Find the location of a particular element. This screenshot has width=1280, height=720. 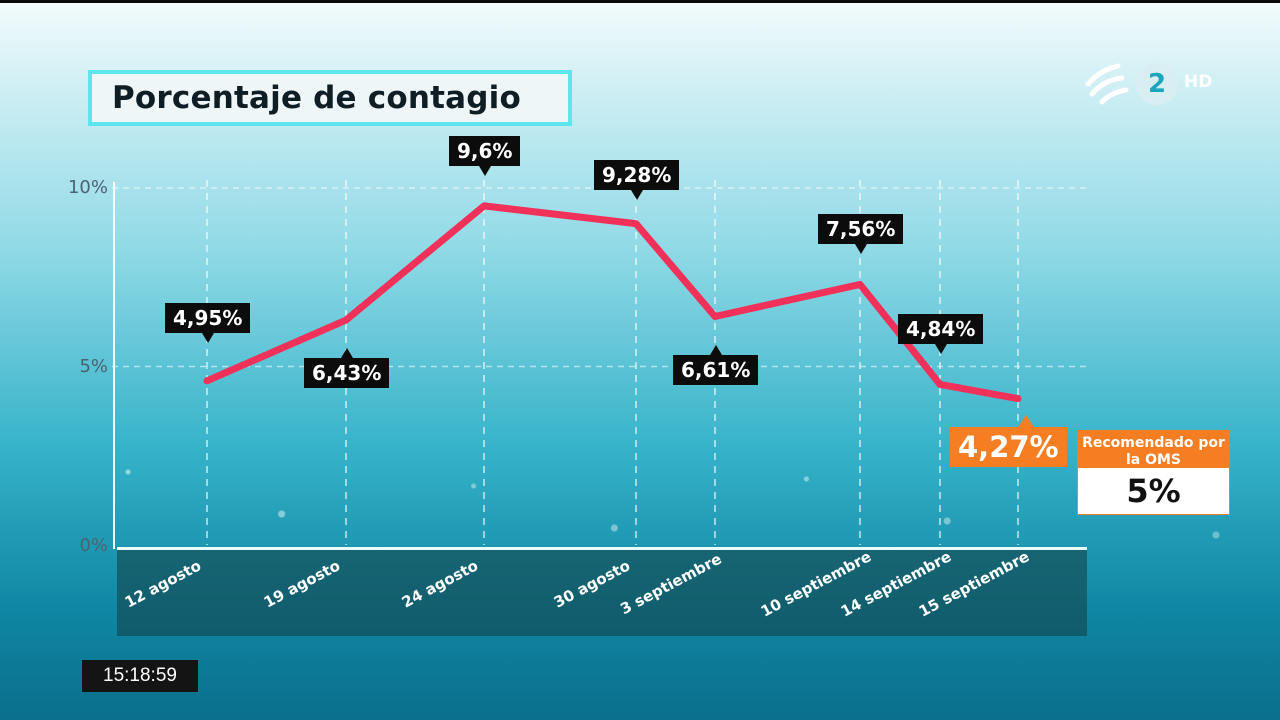

title-box: Porcentaje de contagio is located at coordinates (330, 98).